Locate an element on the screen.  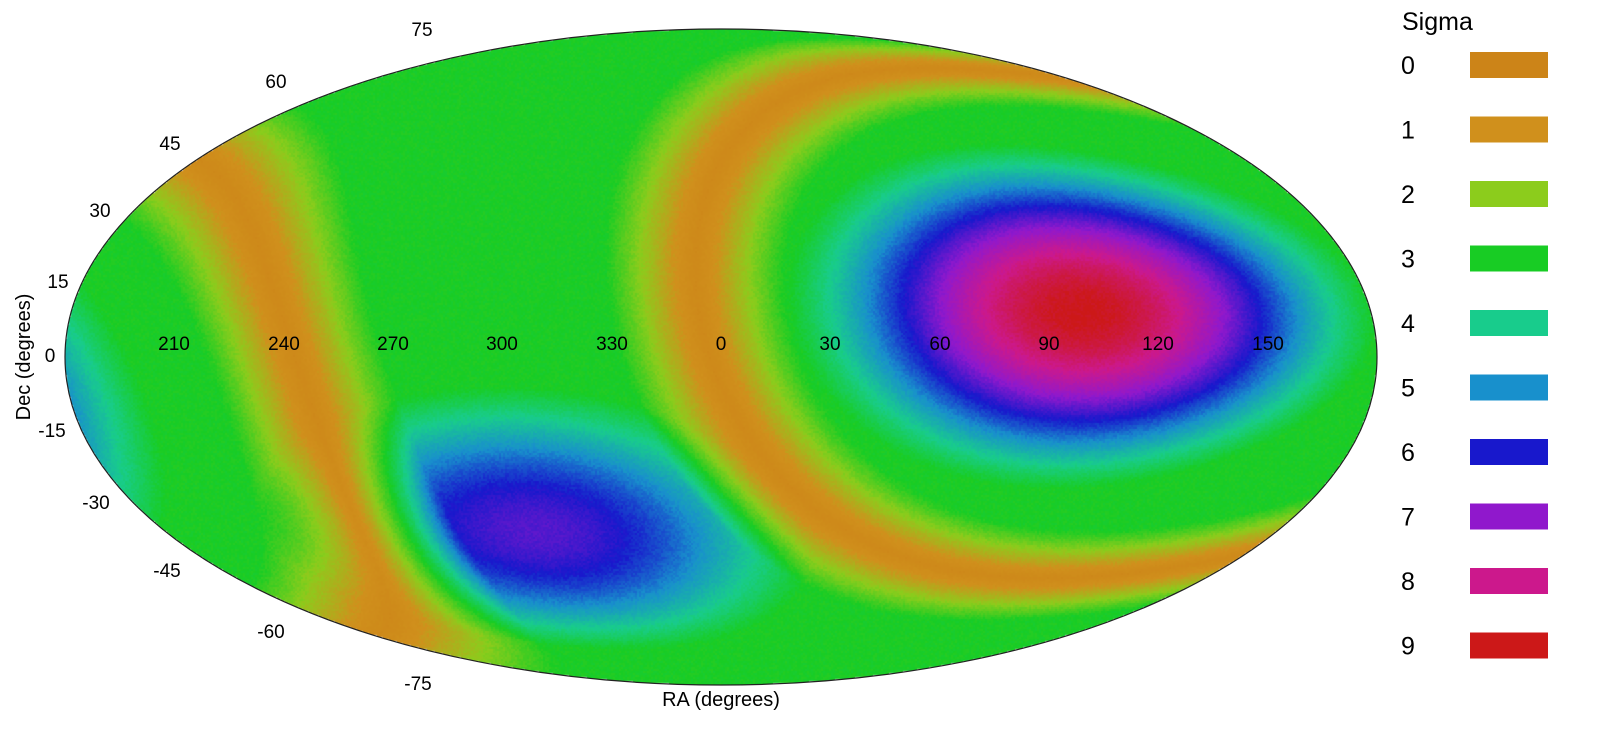
x-axis-title: RA (degrees) is located at coordinates (721, 700).